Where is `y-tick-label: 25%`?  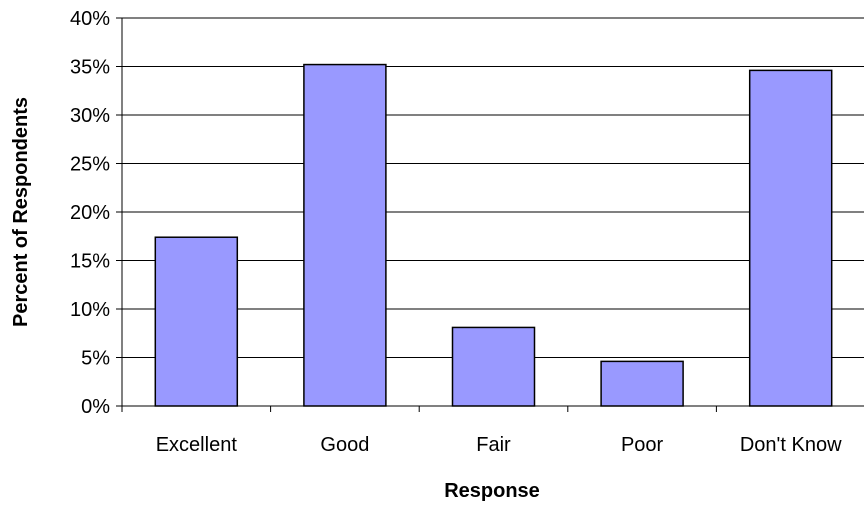
y-tick-label: 25% is located at coordinates (90, 165).